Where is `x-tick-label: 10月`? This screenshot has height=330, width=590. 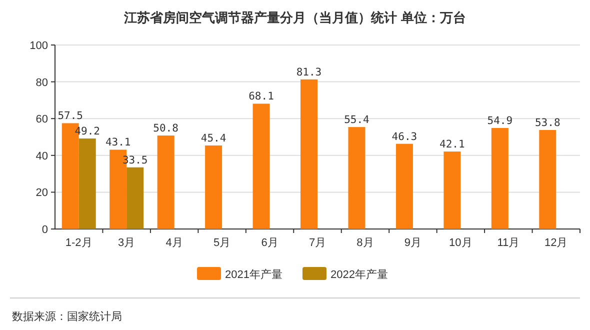 x-tick-label: 10月 is located at coordinates (460, 243).